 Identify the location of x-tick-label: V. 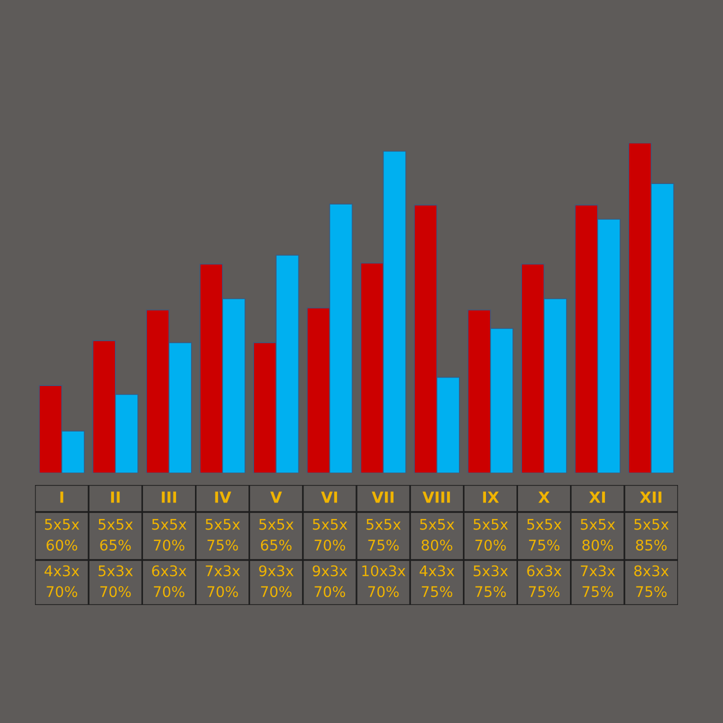
(276, 497).